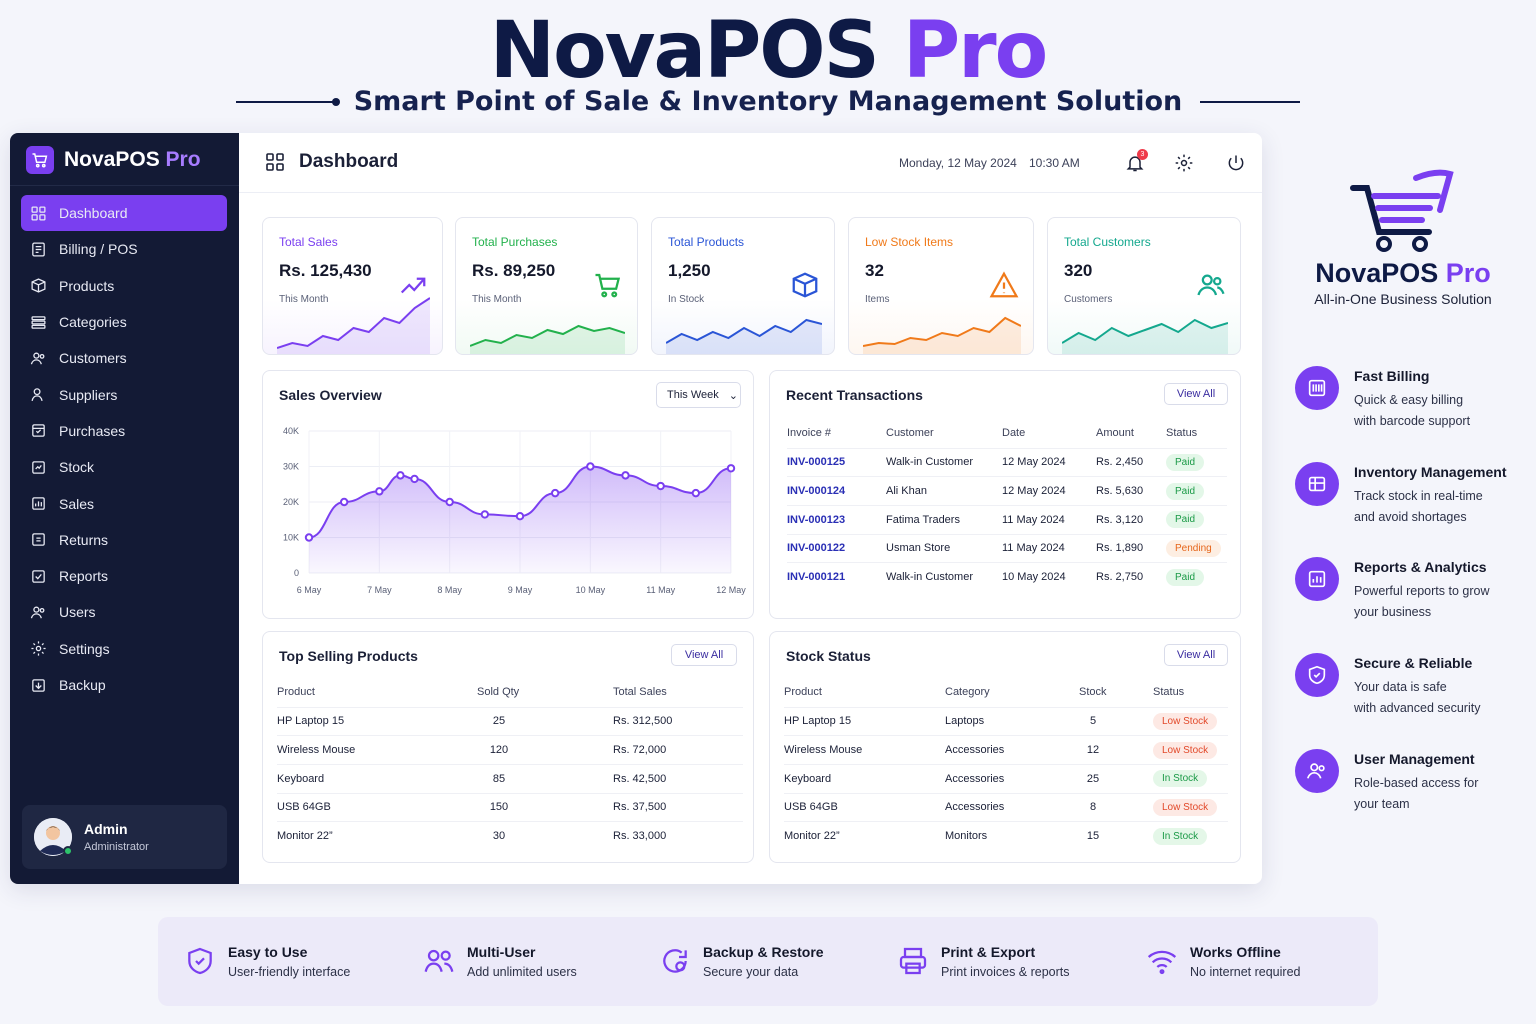 Image resolution: width=1536 pixels, height=1024 pixels. I want to click on table-cell: 11 May 2024, so click(1049, 519).